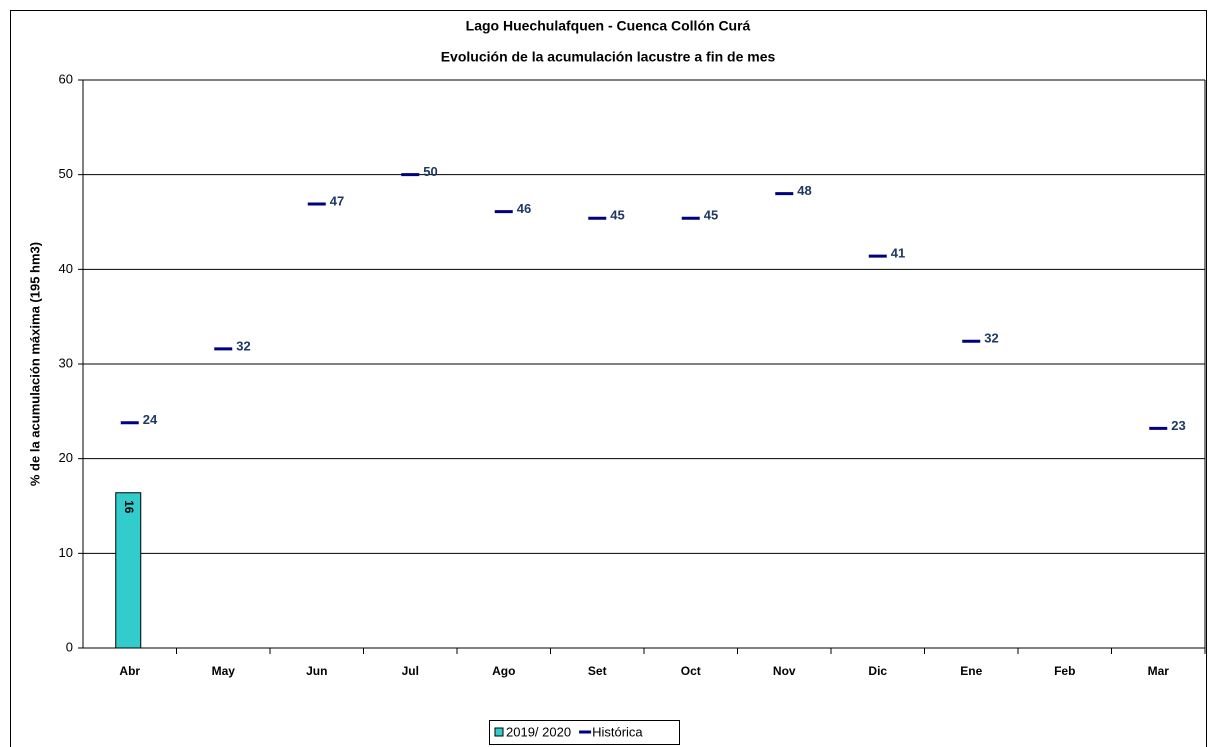 Image resolution: width=1210 pixels, height=747 pixels. What do you see at coordinates (804, 190) in the screenshot?
I see `data-label: 48` at bounding box center [804, 190].